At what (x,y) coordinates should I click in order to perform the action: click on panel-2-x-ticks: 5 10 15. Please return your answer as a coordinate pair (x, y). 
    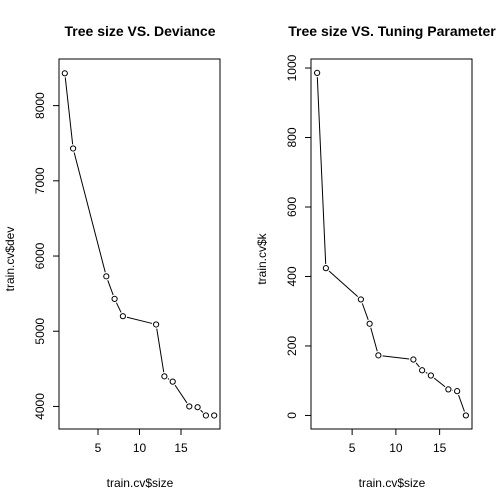
    Looking at the image, I should click on (398, 442).